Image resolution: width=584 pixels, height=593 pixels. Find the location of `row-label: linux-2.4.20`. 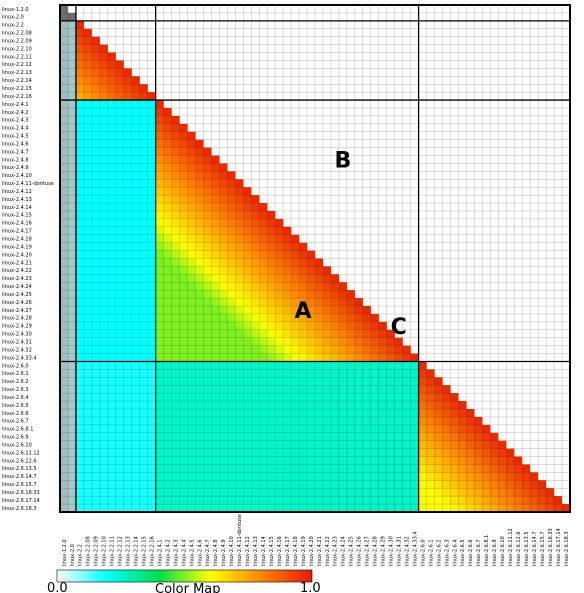

row-label: linux-2.4.20 is located at coordinates (17, 255).